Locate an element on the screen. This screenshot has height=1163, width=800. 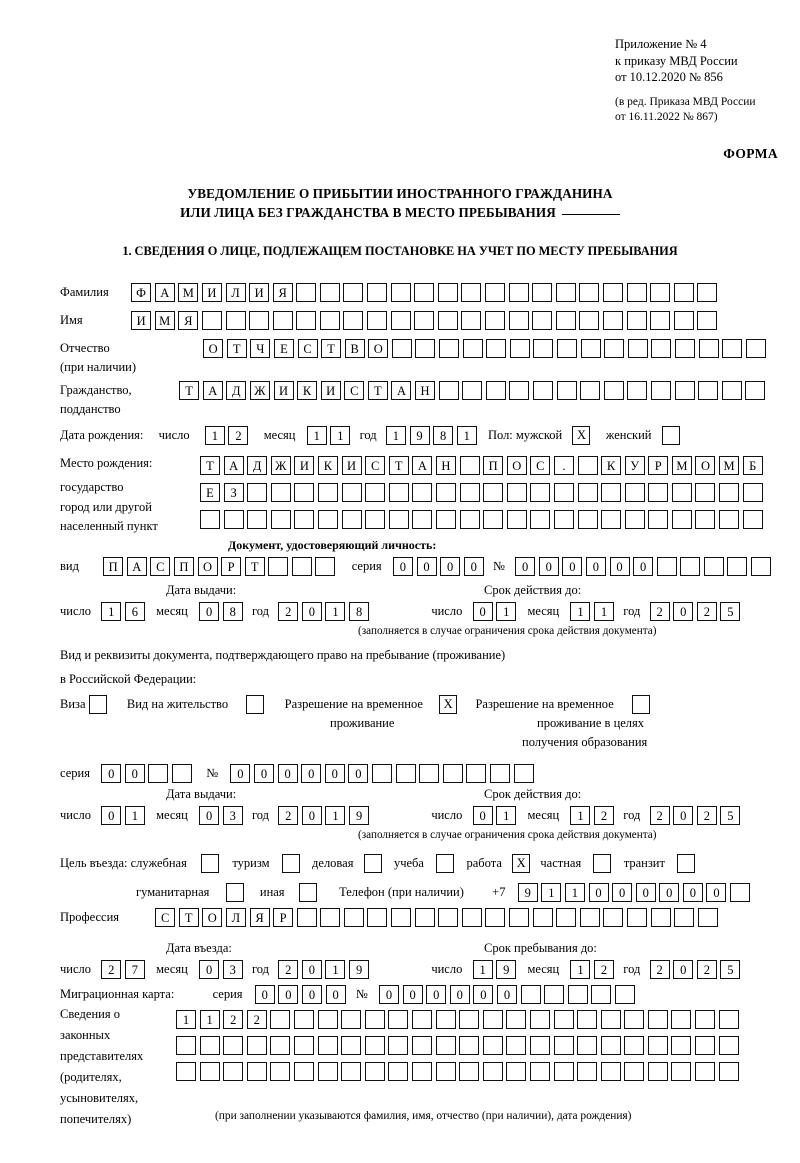
permit-issue-month-cells-1: 0 is located at coordinates (209, 815).